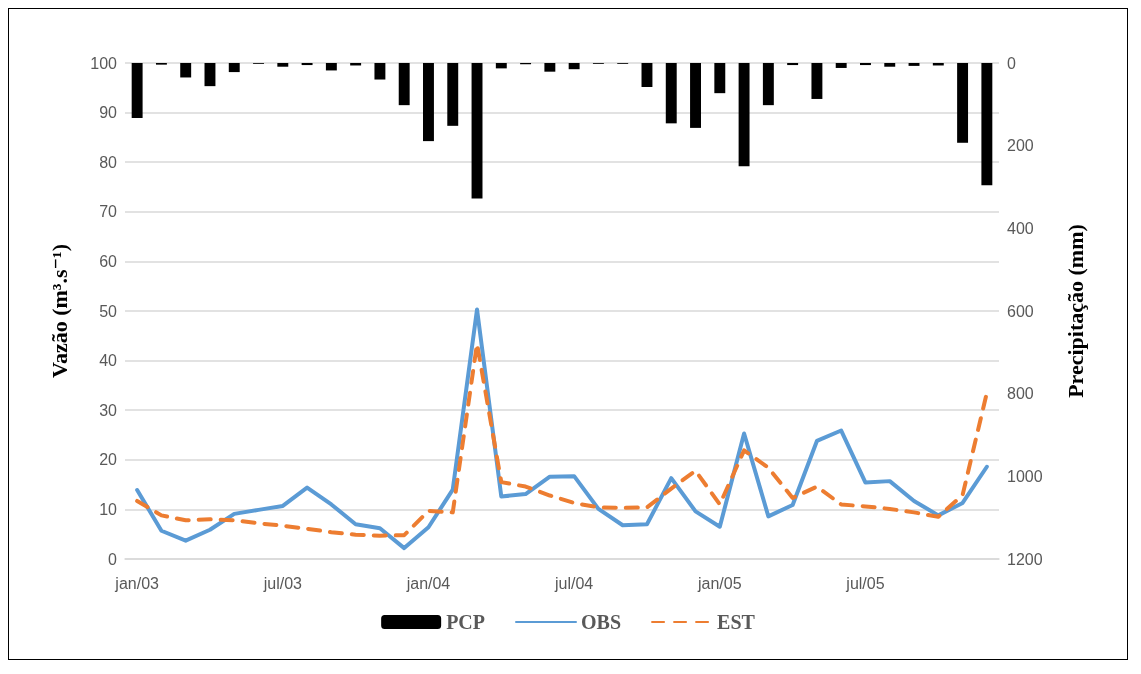 The height and width of the screenshot is (674, 1141). Describe the element at coordinates (865, 583) in the screenshot. I see `x-tick-label: jul/05` at that location.